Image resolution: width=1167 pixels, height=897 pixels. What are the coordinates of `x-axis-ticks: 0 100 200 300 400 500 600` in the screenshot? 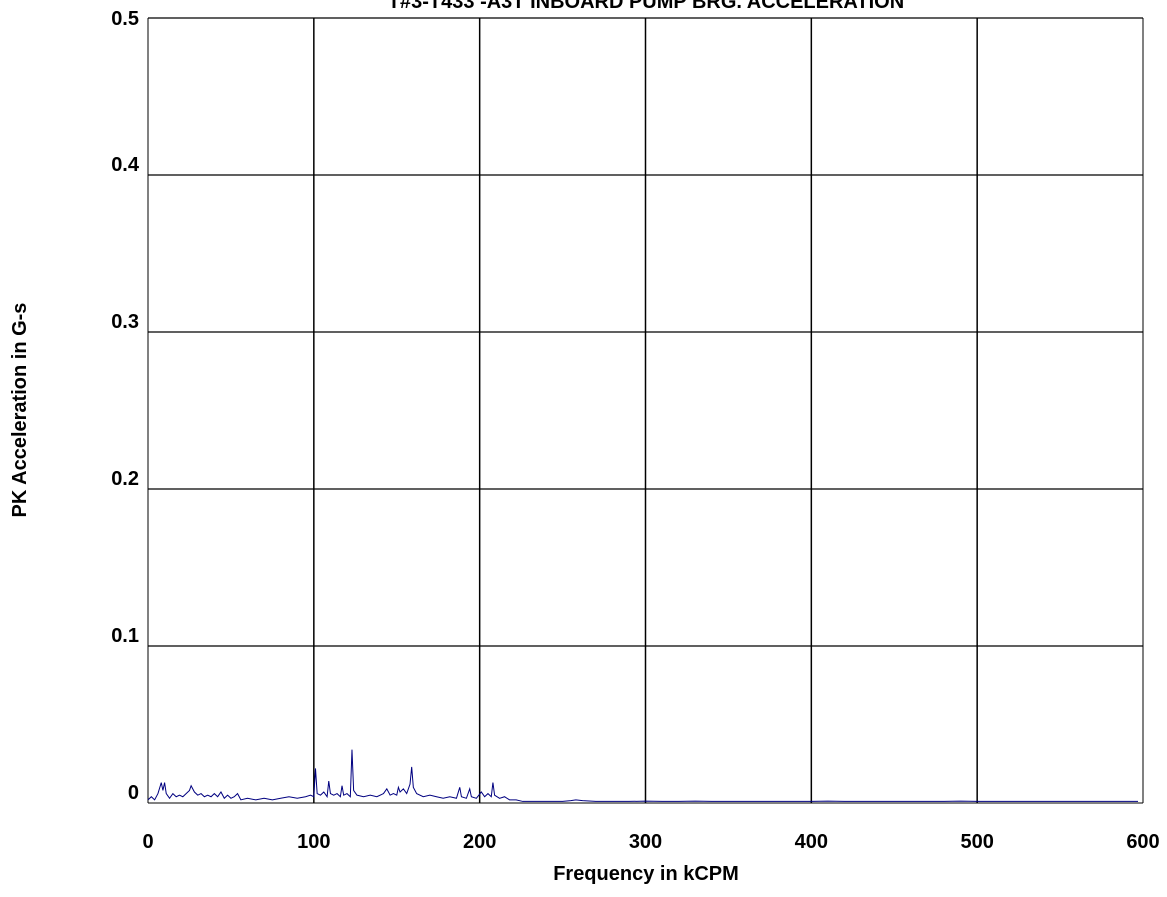 It's located at (650, 842).